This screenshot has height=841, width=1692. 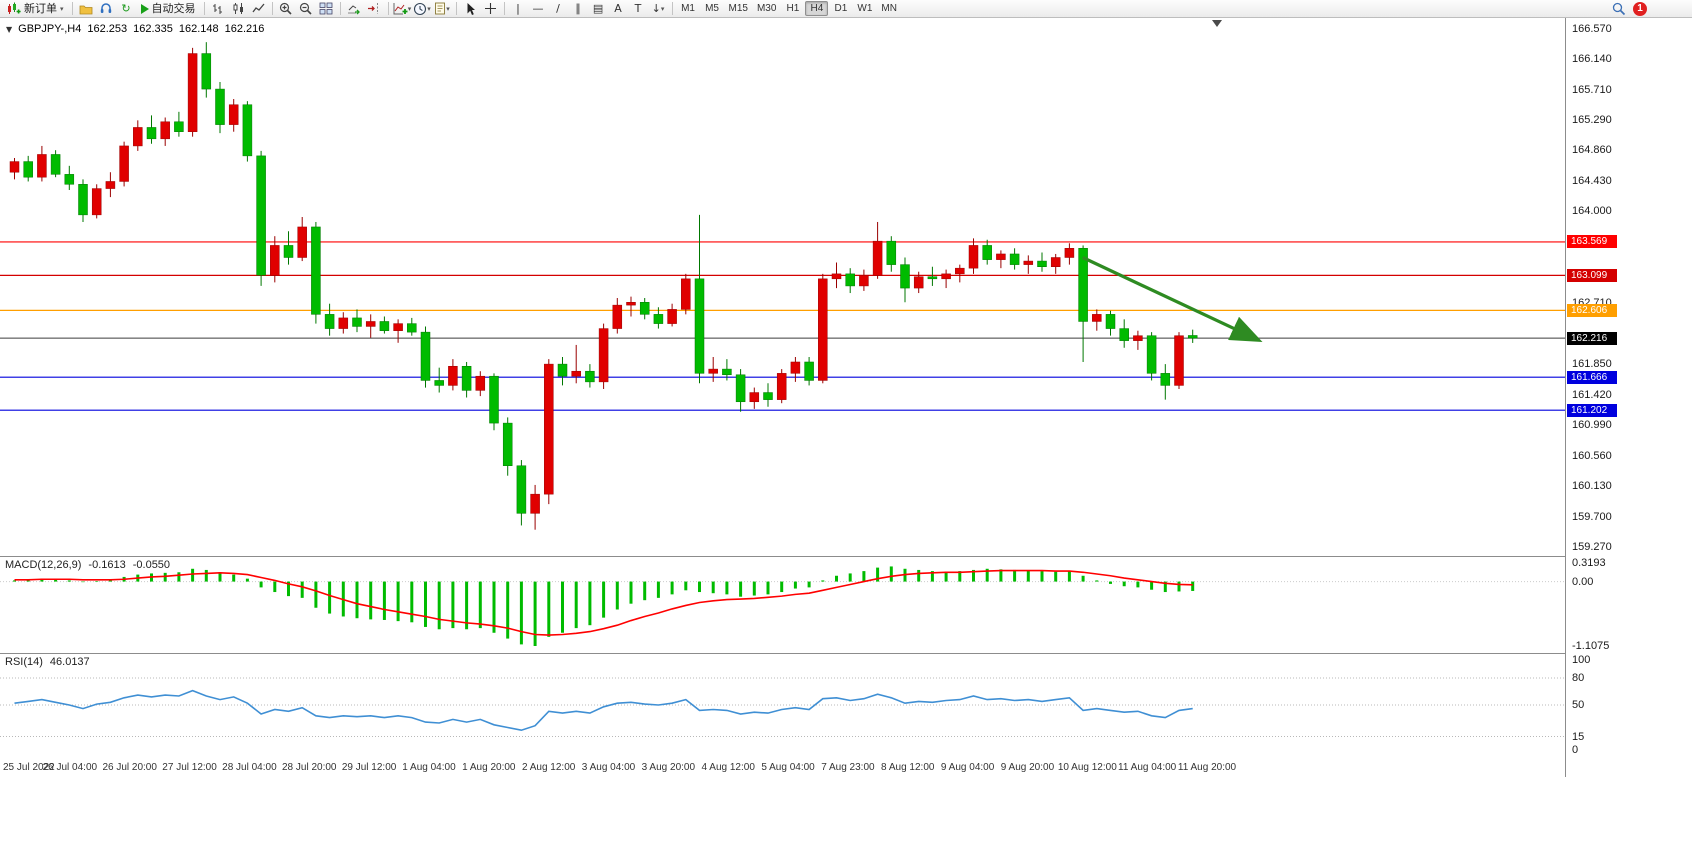 I want to click on horizontal-line-button: —, so click(x=538, y=9).